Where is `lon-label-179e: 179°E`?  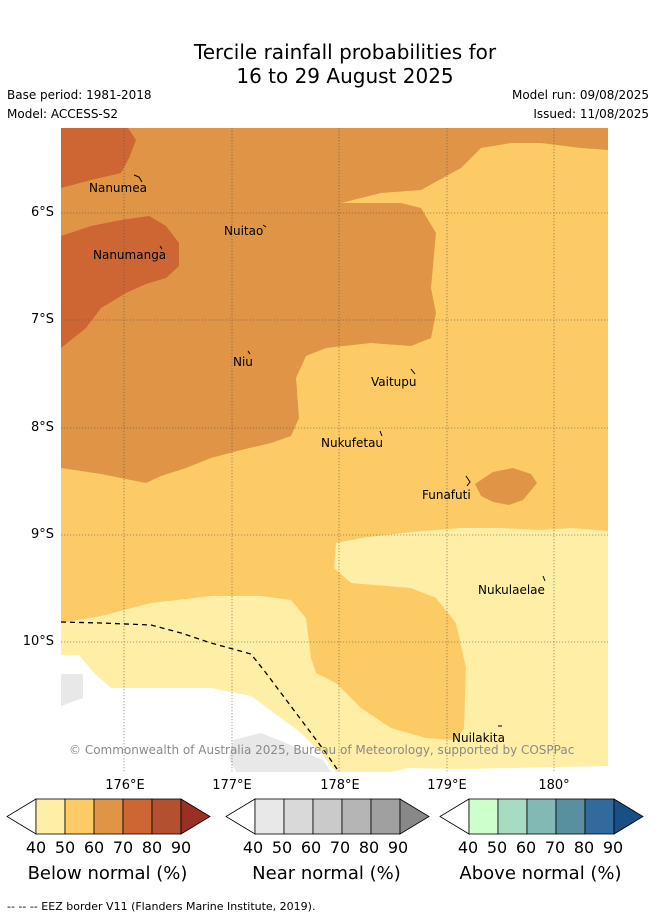 lon-label-179e: 179°E is located at coordinates (447, 785).